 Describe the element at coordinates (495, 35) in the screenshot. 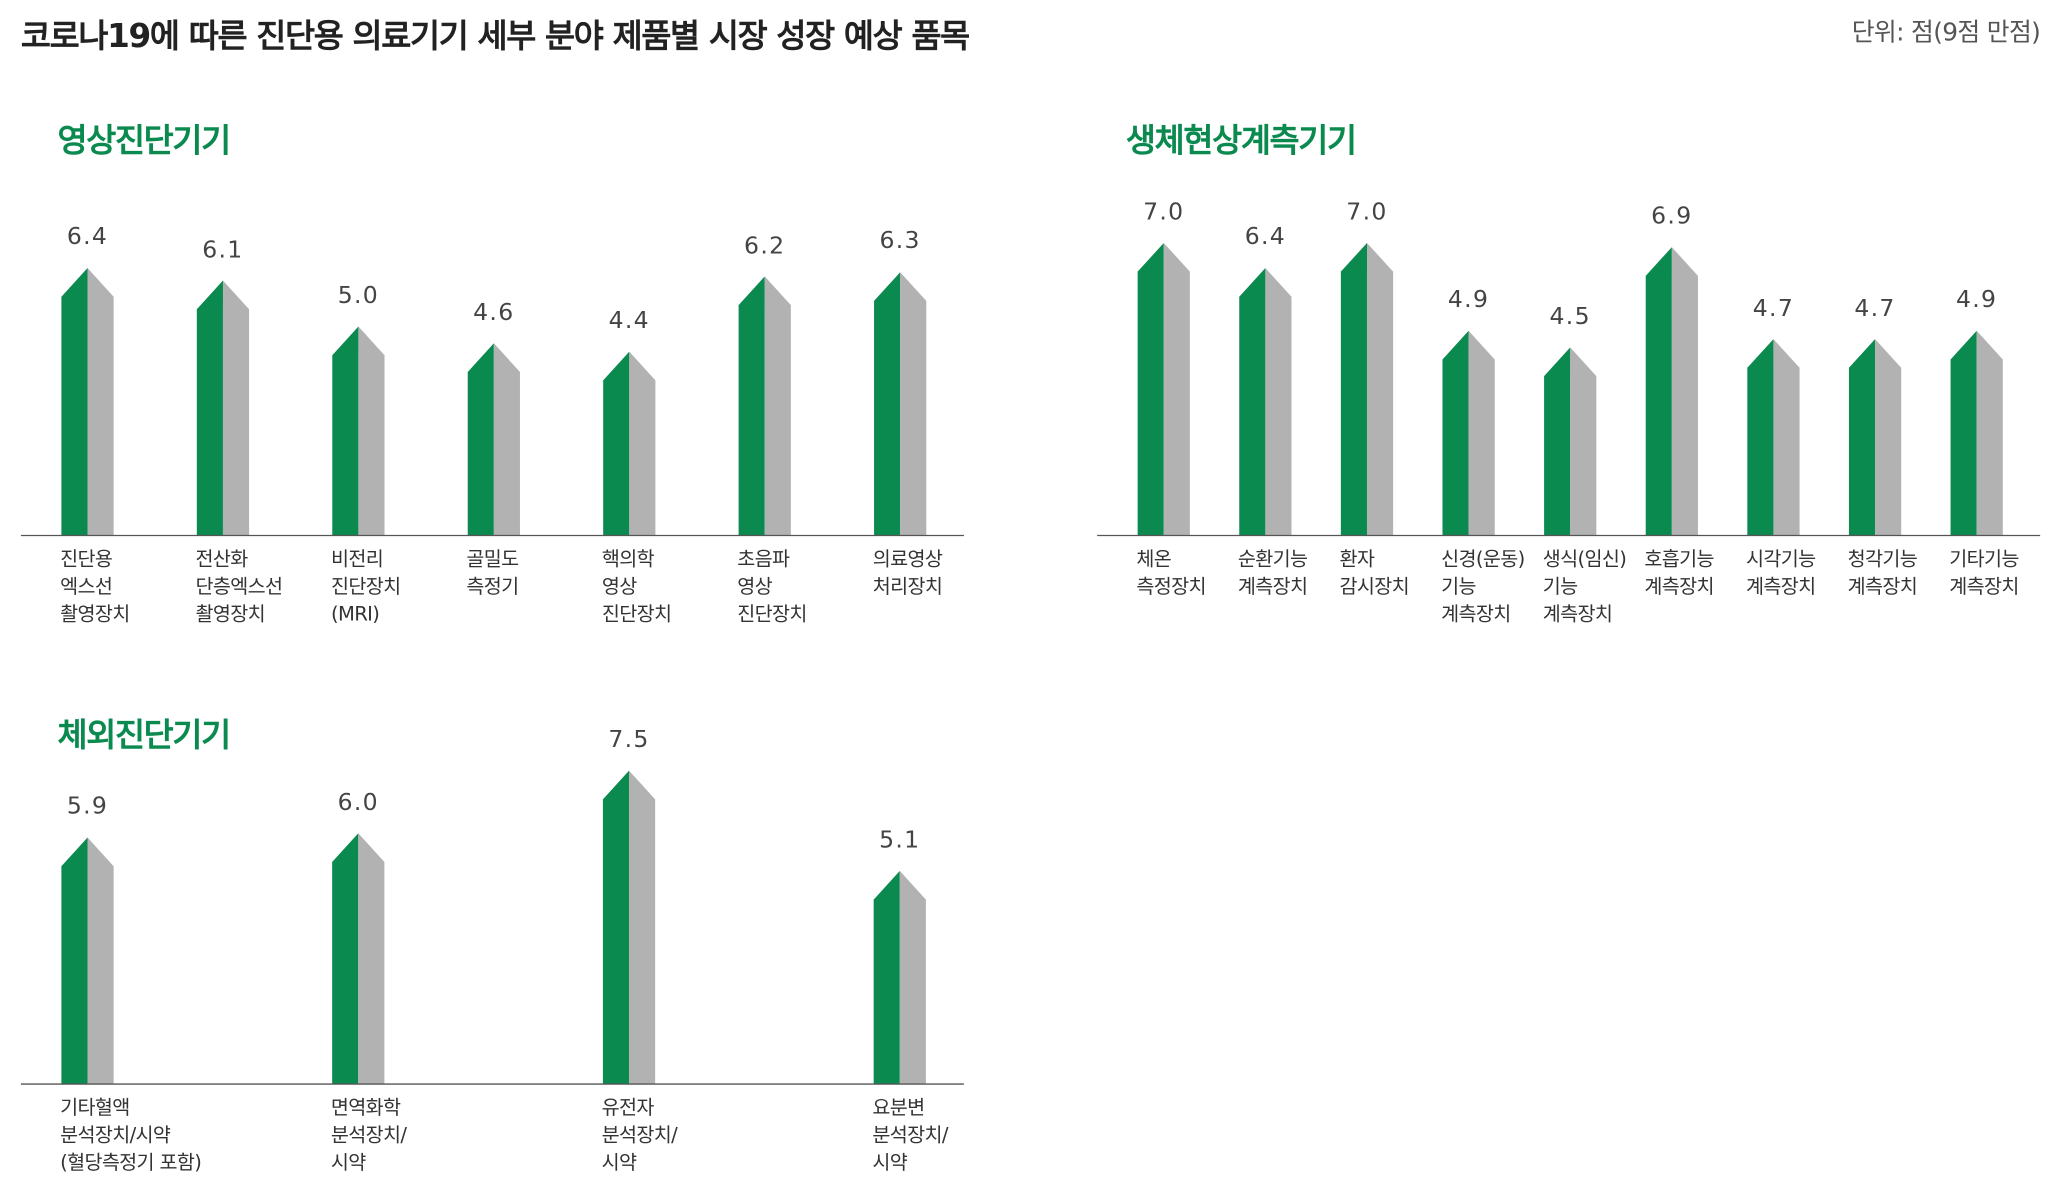

I see `page-title: 코로나19에 따른 진단용 의료기기 세부 분야 제품별 시장 성장 예상 품목` at that location.